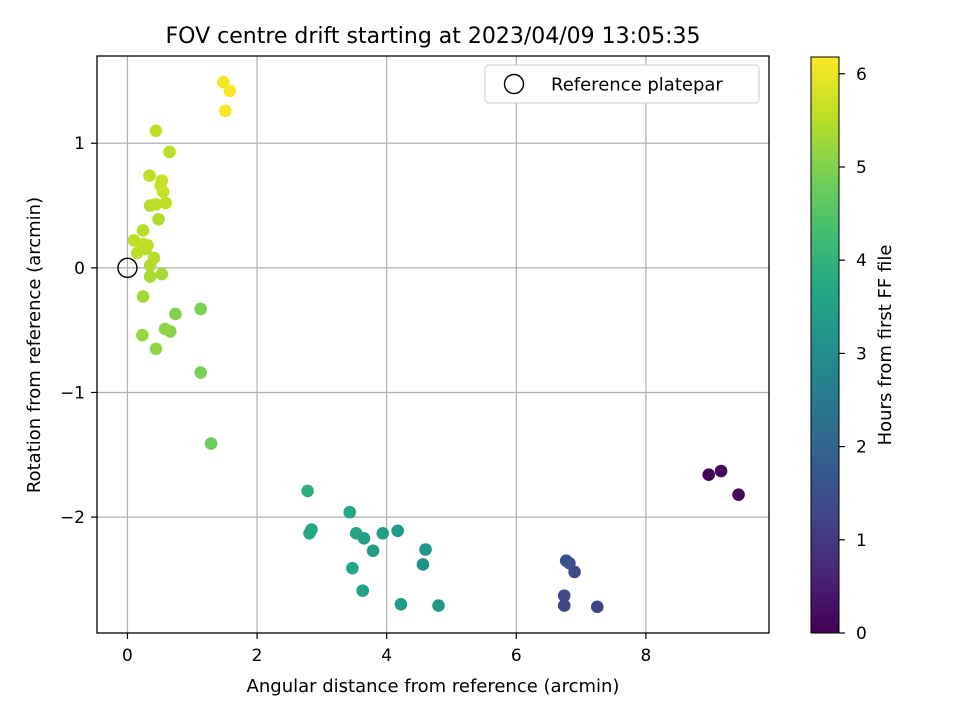  I want to click on colorbar-tick-label: 0, so click(861, 634).